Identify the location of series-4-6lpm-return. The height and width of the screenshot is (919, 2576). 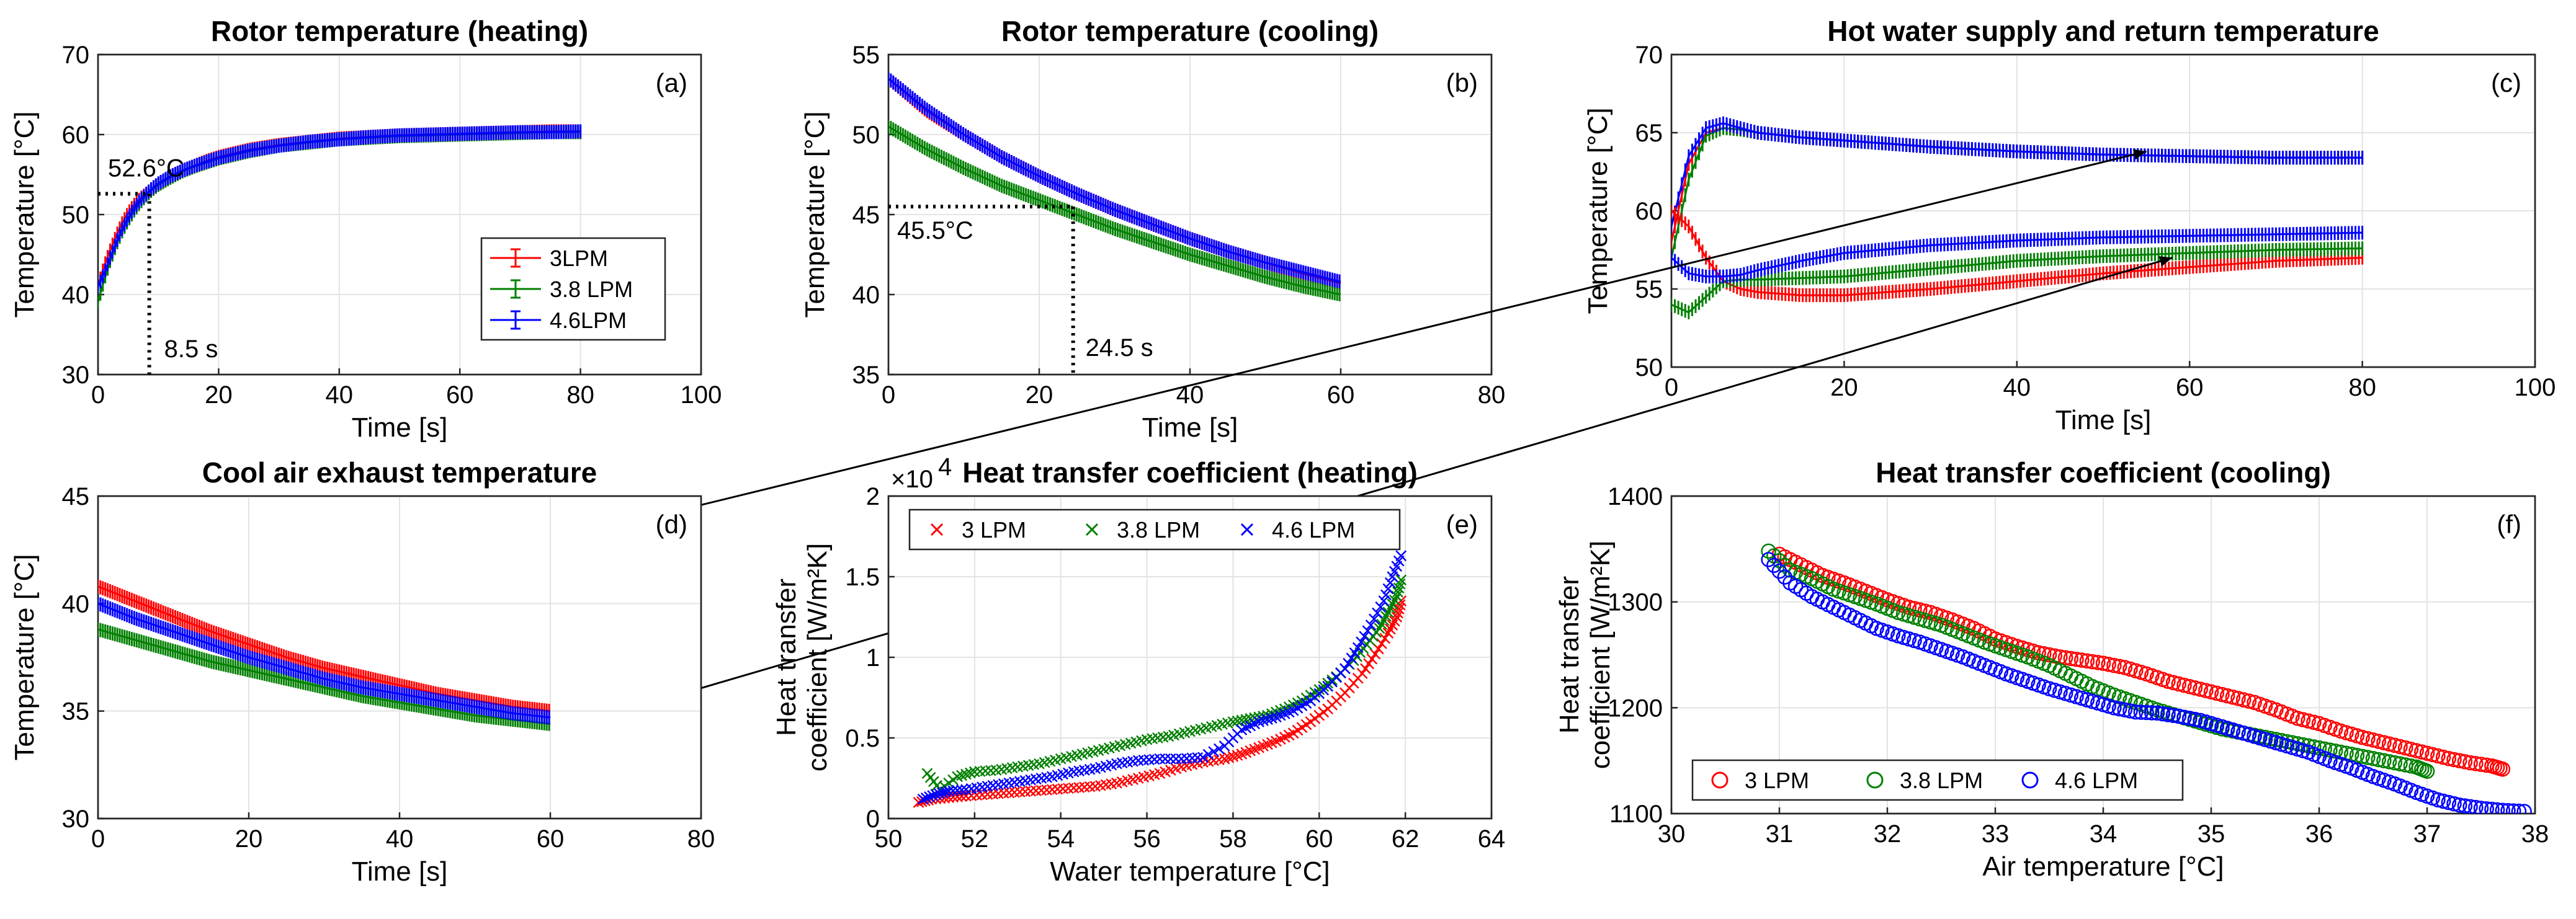
(2017, 255).